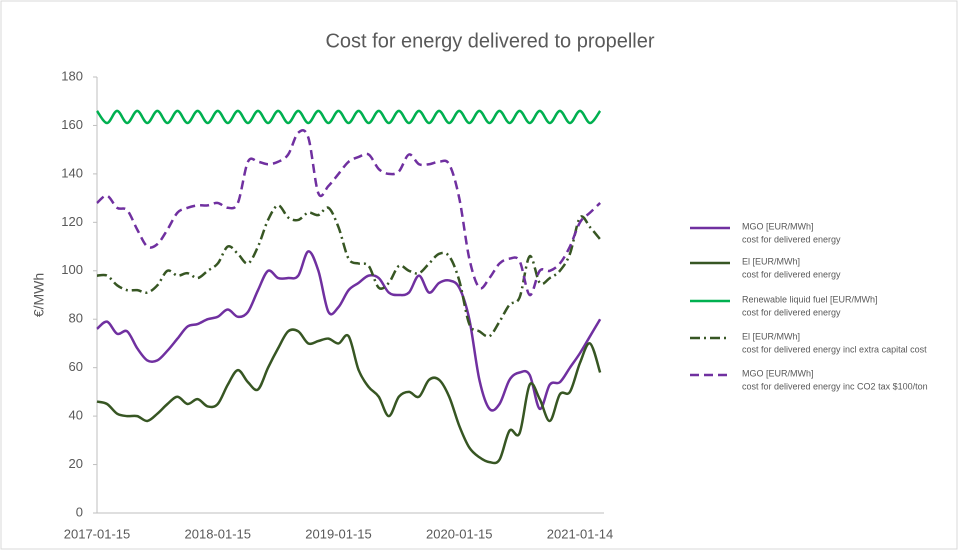 The height and width of the screenshot is (551, 959). I want to click on y-tick-label: 140, so click(72, 172).